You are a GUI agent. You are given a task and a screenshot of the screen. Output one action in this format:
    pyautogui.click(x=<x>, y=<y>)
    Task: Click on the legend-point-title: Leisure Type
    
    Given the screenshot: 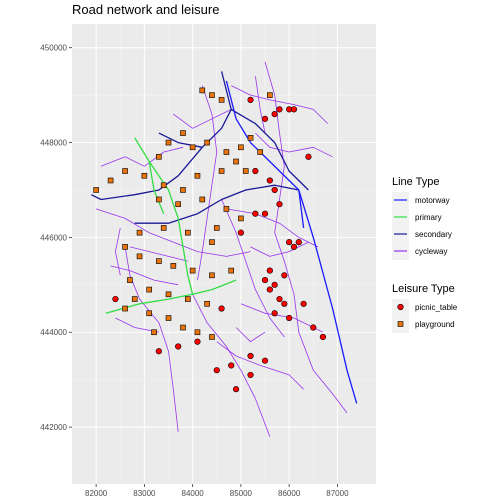 What is the action you would take?
    pyautogui.click(x=423, y=289)
    